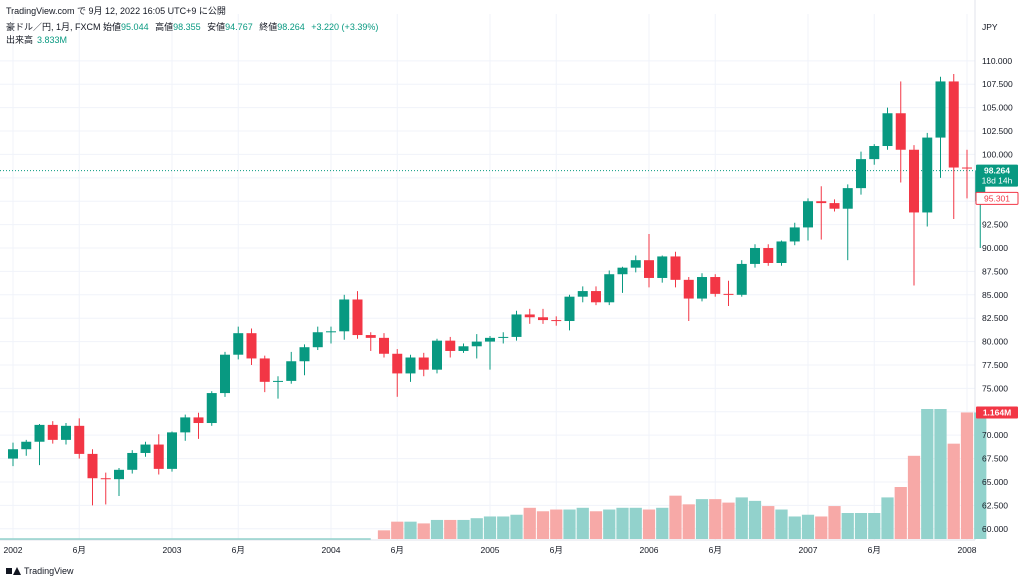 This screenshot has height=584, width=1024. What do you see at coordinates (995, 318) in the screenshot?
I see `price-tick-label: 82.500` at bounding box center [995, 318].